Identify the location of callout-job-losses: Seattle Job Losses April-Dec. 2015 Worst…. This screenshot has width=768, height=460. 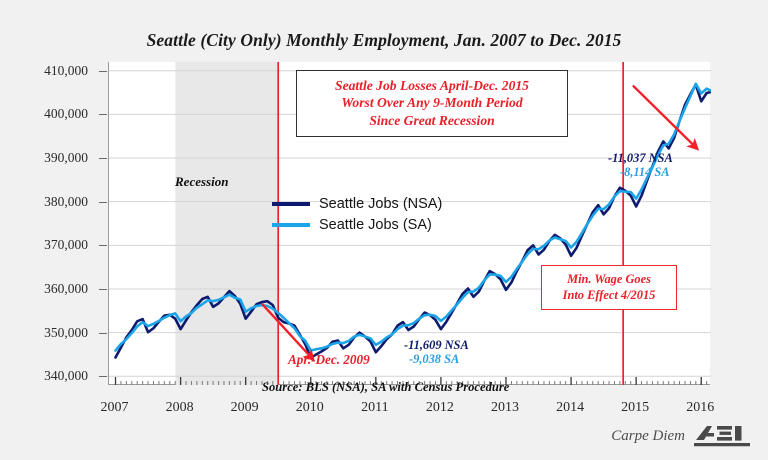
(432, 104).